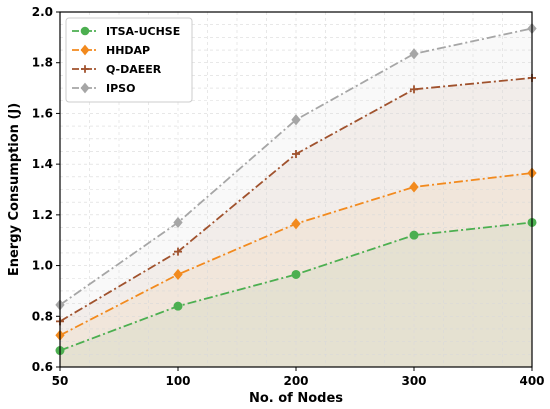 The height and width of the screenshot is (409, 550). What do you see at coordinates (296, 398) in the screenshot?
I see `x-axis-title: No. of Nodes` at bounding box center [296, 398].